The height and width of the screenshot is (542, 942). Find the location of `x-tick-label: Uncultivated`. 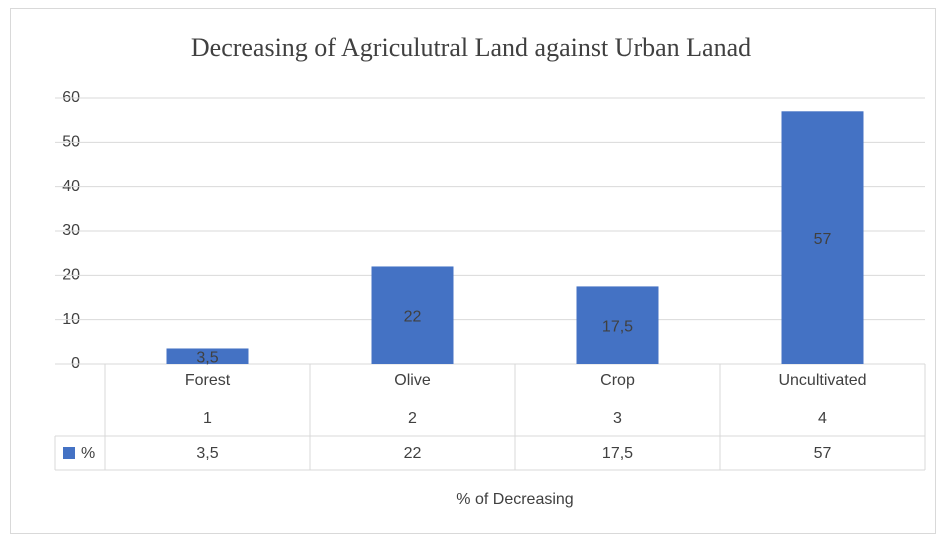

x-tick-label: Uncultivated is located at coordinates (822, 380).